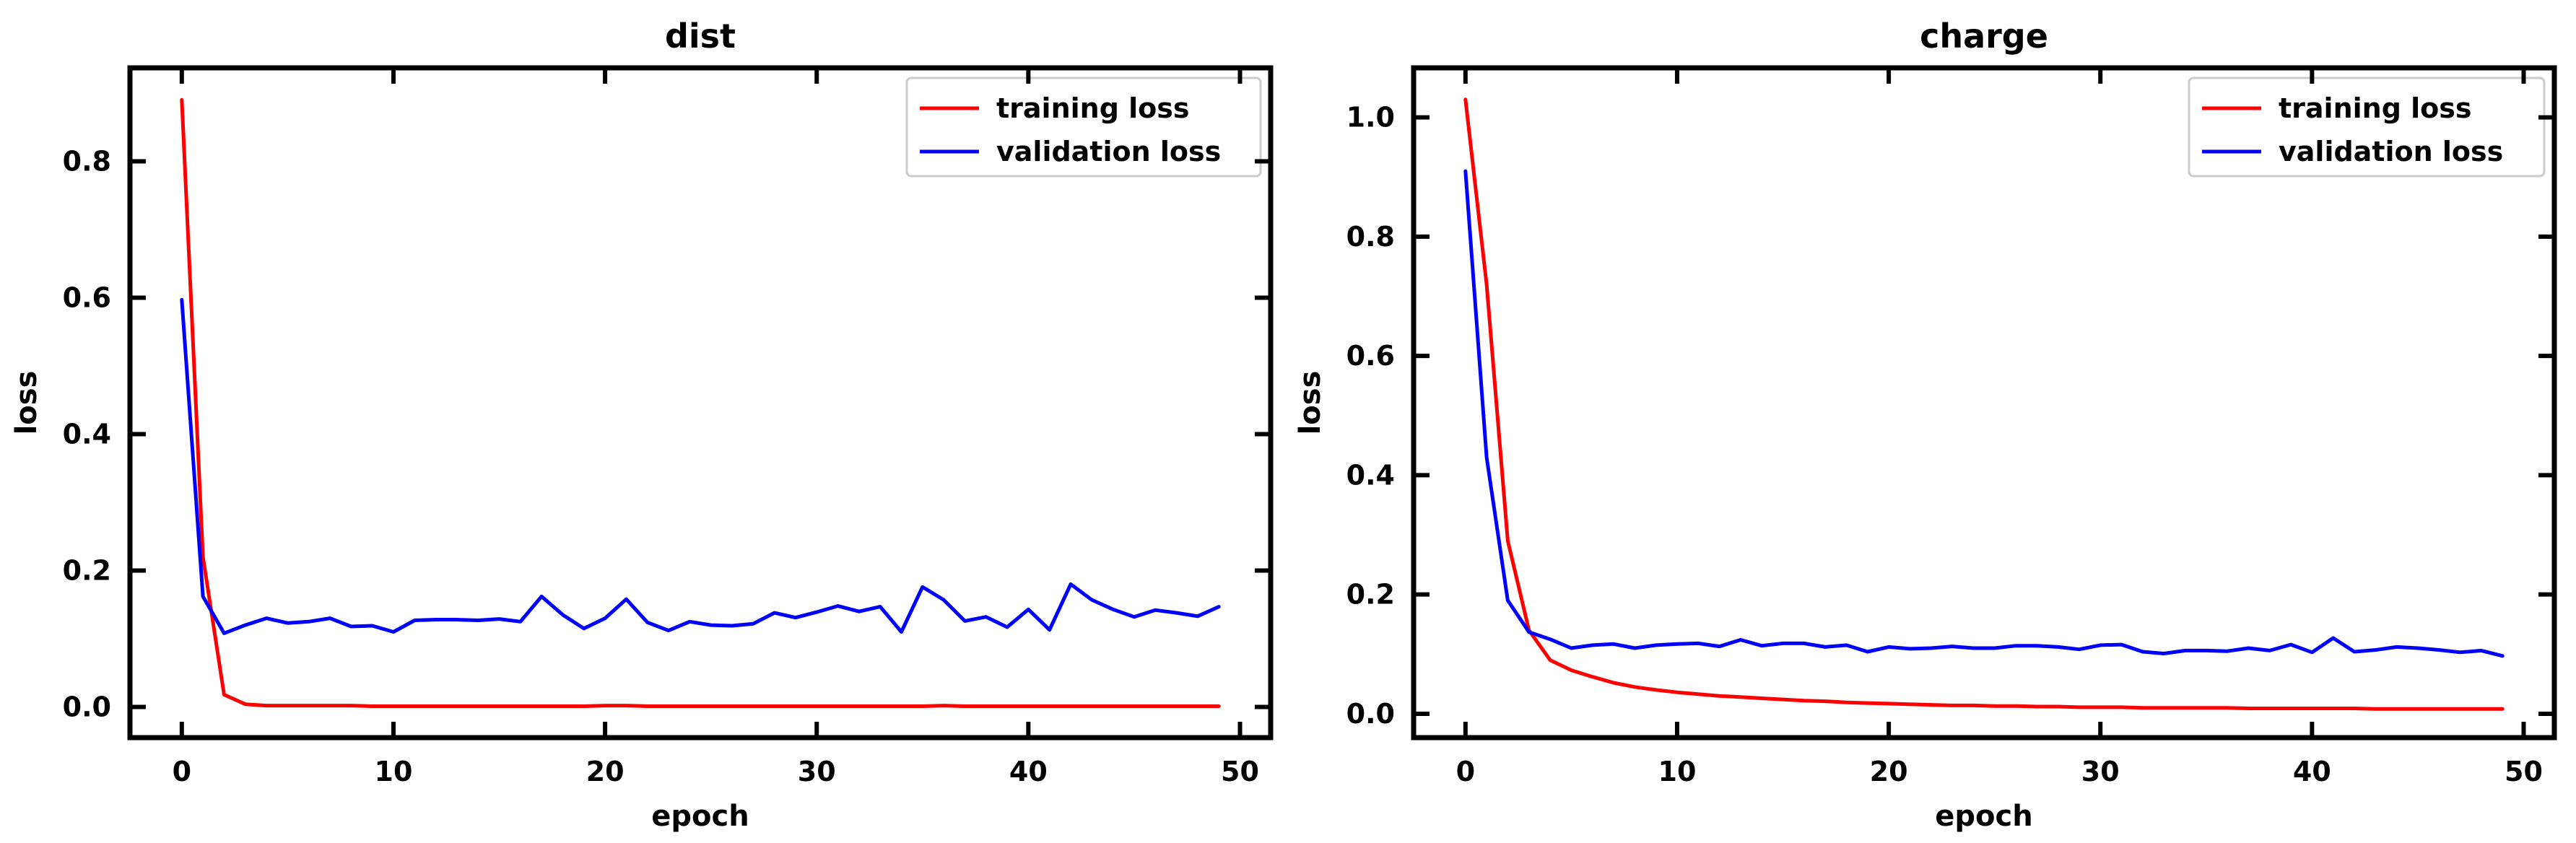 Image resolution: width=2576 pixels, height=843 pixels. I want to click on chart-title: charge, so click(1984, 36).